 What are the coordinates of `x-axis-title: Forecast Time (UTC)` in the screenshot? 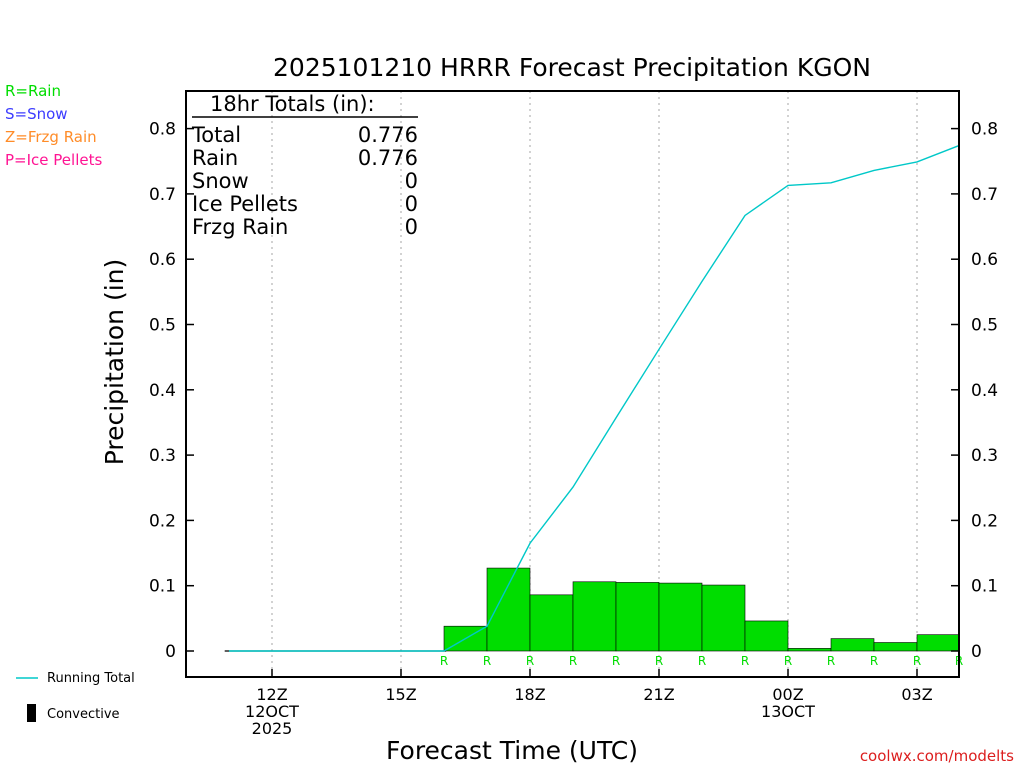 It's located at (512, 750).